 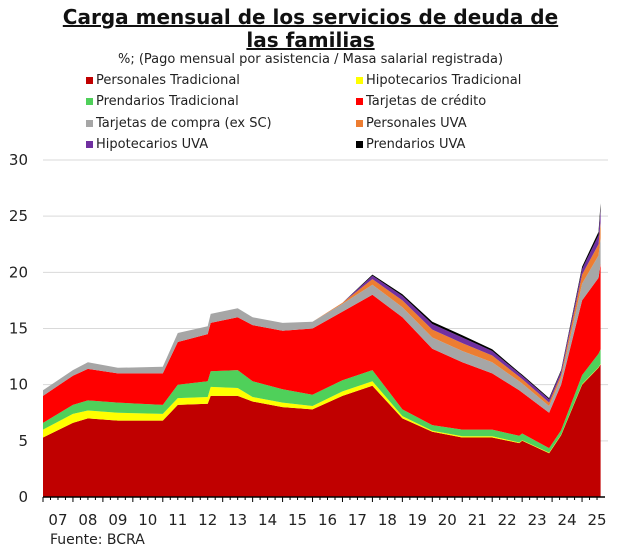 What do you see at coordinates (23, 497) in the screenshot?
I see `y-tick-label: 0` at bounding box center [23, 497].